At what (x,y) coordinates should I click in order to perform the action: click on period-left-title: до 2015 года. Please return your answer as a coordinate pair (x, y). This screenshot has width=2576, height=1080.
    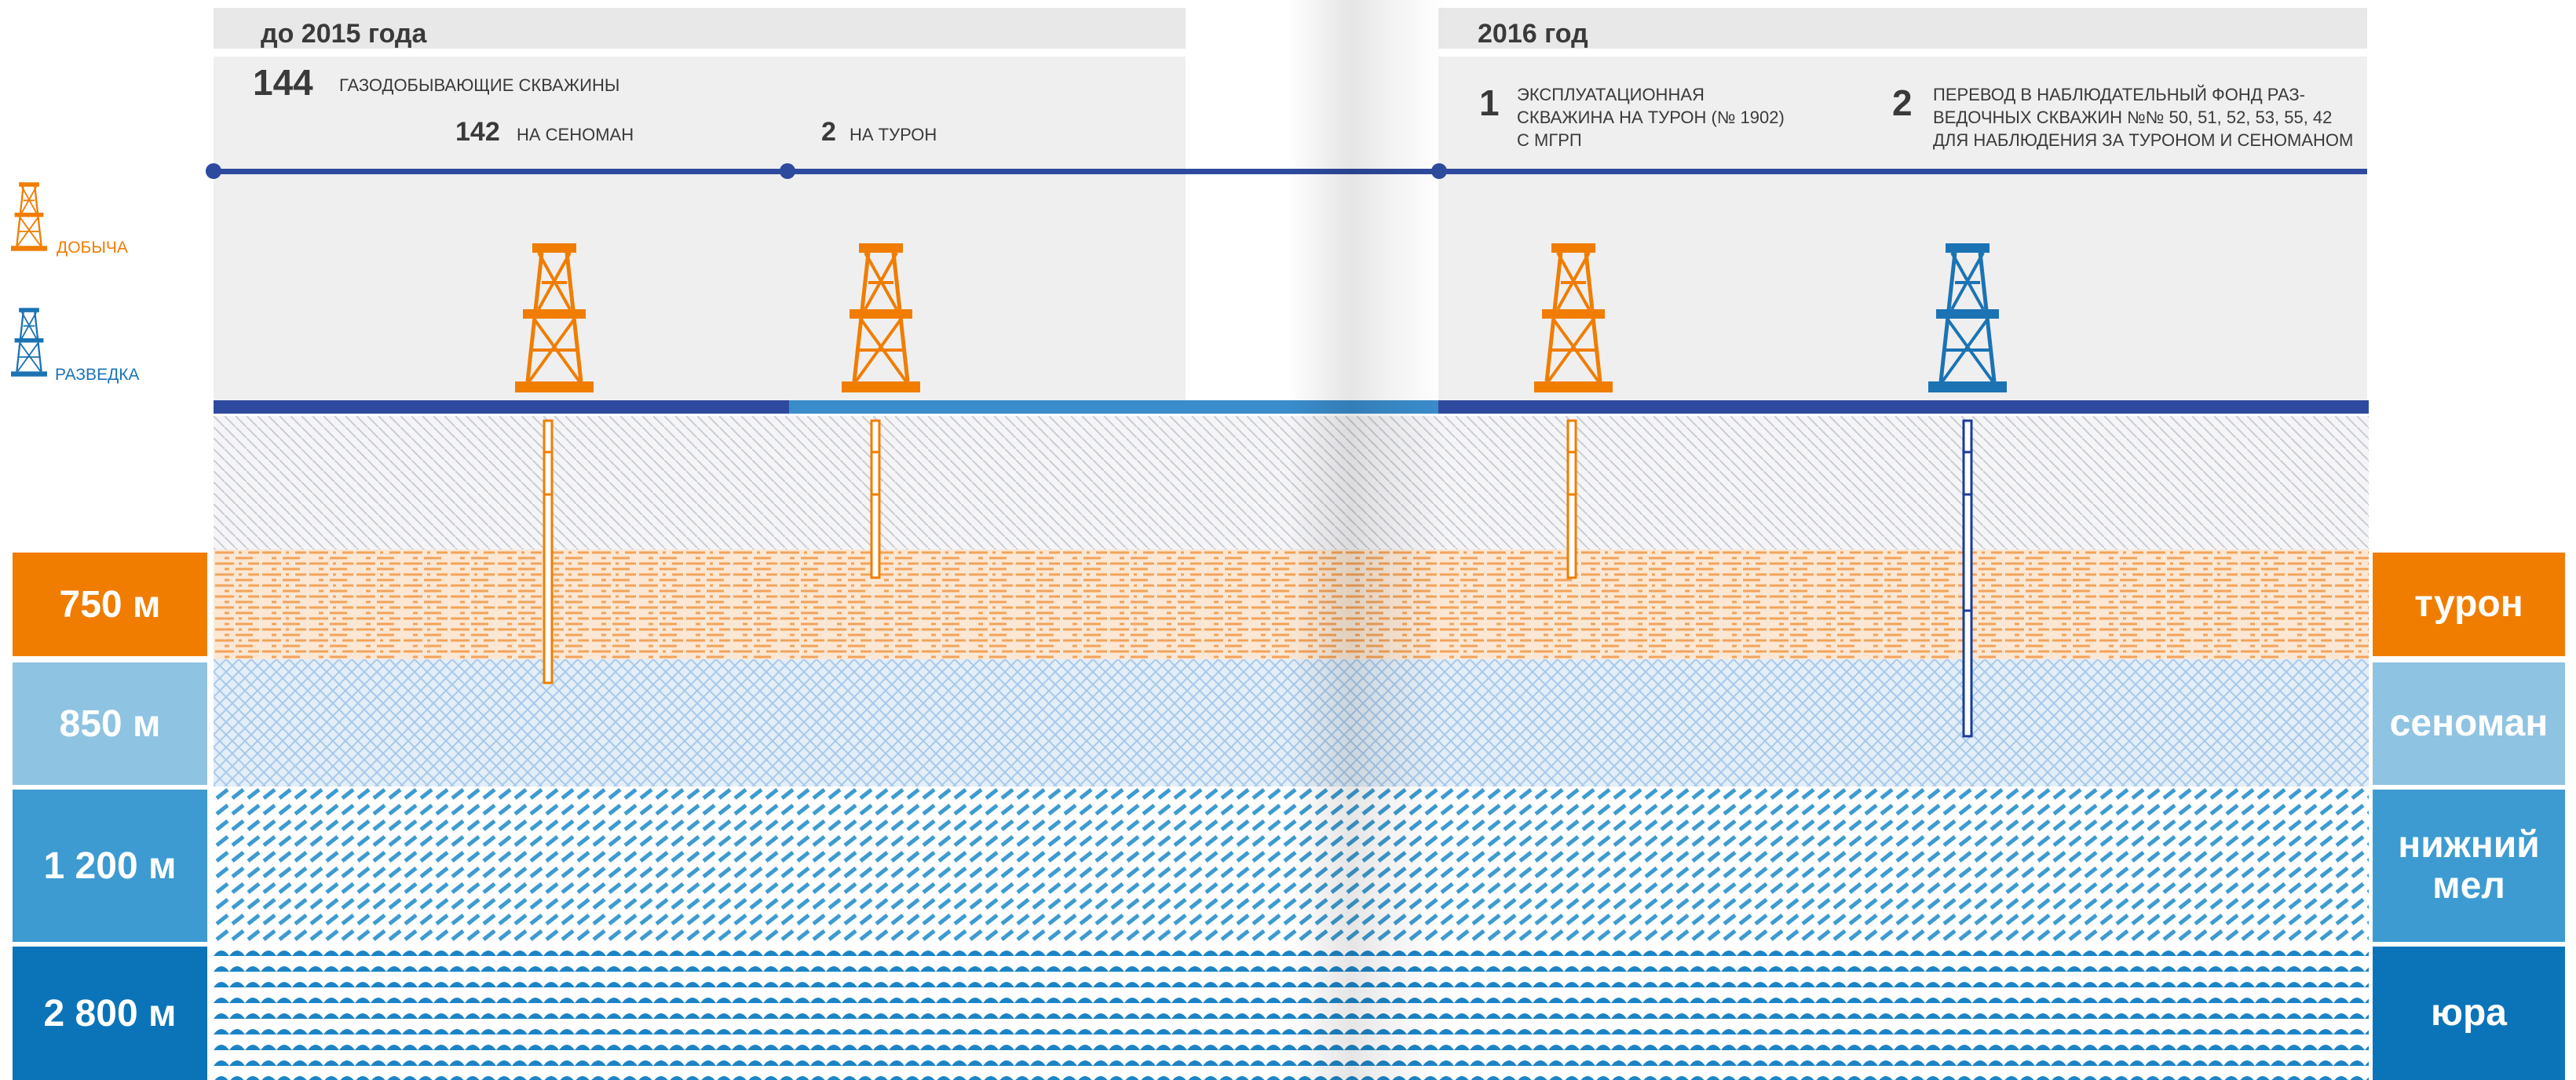
    Looking at the image, I should click on (344, 34).